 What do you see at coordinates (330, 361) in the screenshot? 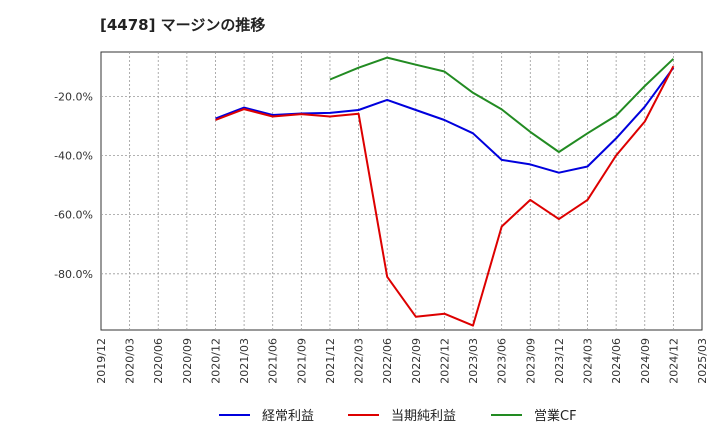
I see `x-tick-label: 2021/12` at bounding box center [330, 361].